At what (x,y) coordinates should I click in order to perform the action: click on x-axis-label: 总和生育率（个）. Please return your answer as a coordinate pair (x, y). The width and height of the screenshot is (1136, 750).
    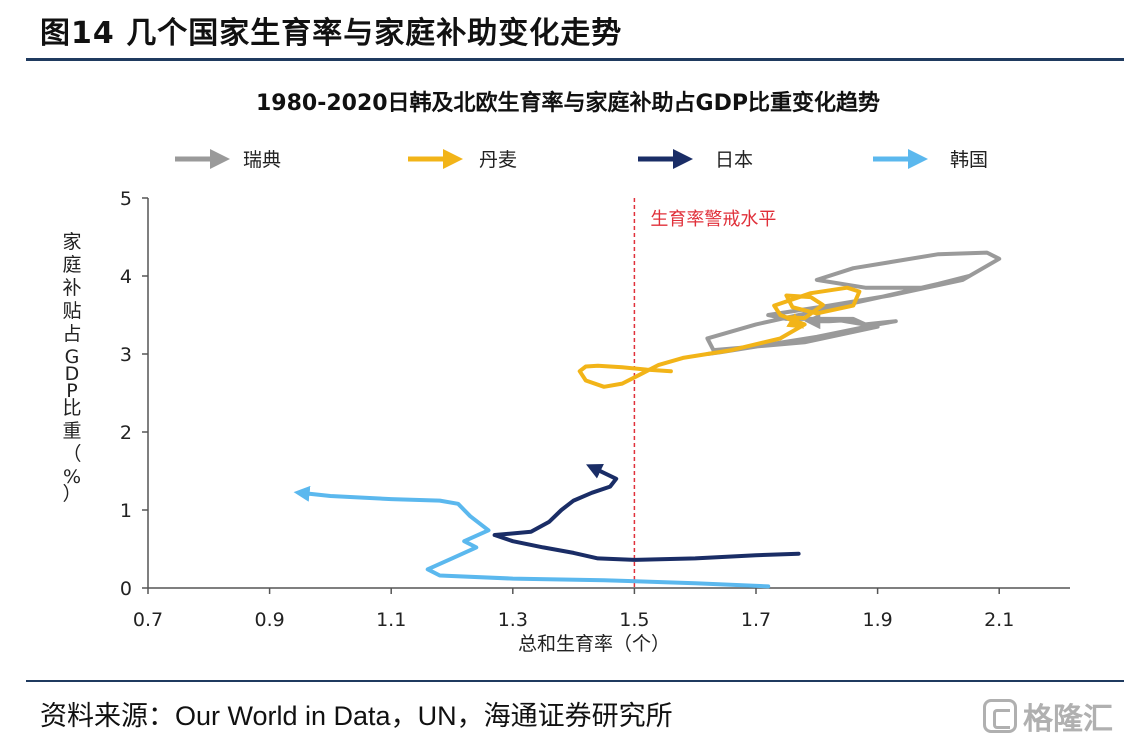
    Looking at the image, I should click on (594, 644).